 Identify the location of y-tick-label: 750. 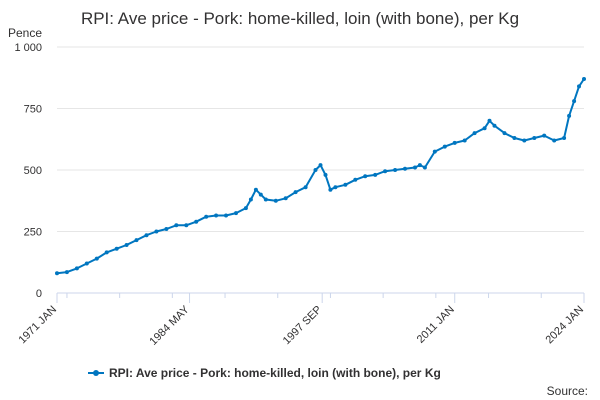
(33, 110).